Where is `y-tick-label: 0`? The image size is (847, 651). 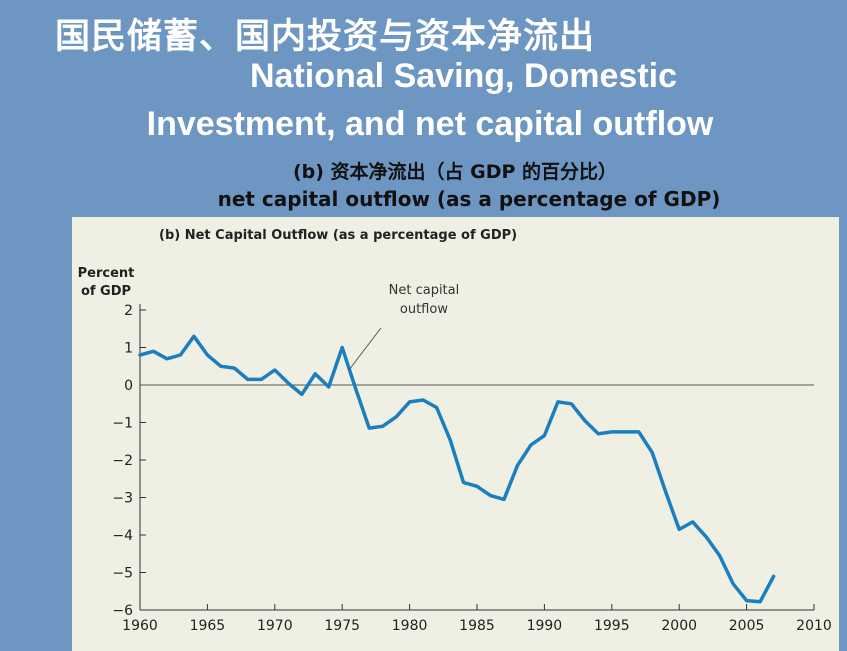 y-tick-label: 0 is located at coordinates (128, 386).